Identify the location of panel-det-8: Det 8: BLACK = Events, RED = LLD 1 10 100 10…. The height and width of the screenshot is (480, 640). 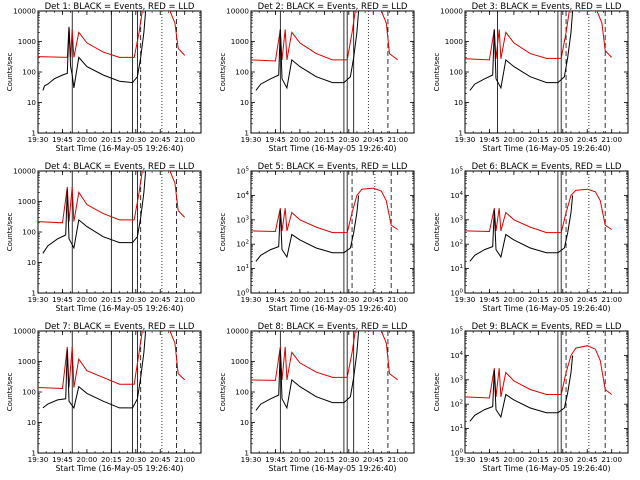
(317, 397).